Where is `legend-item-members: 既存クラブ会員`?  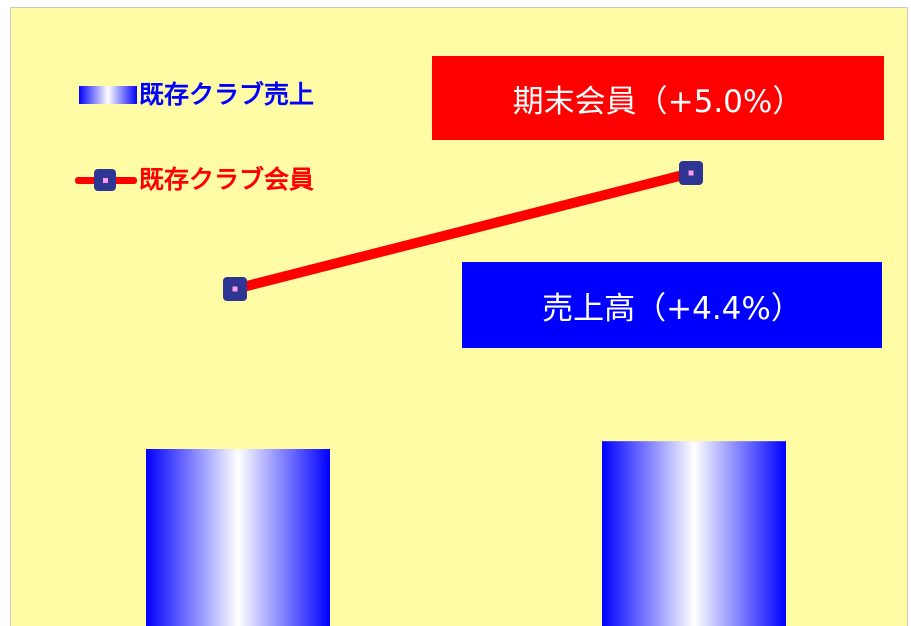 legend-item-members: 既存クラブ会員 is located at coordinates (194, 180).